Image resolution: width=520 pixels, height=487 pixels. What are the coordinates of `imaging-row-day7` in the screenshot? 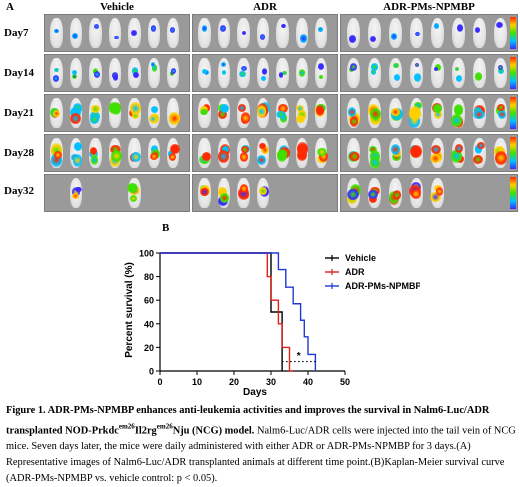 It's located at (281, 33).